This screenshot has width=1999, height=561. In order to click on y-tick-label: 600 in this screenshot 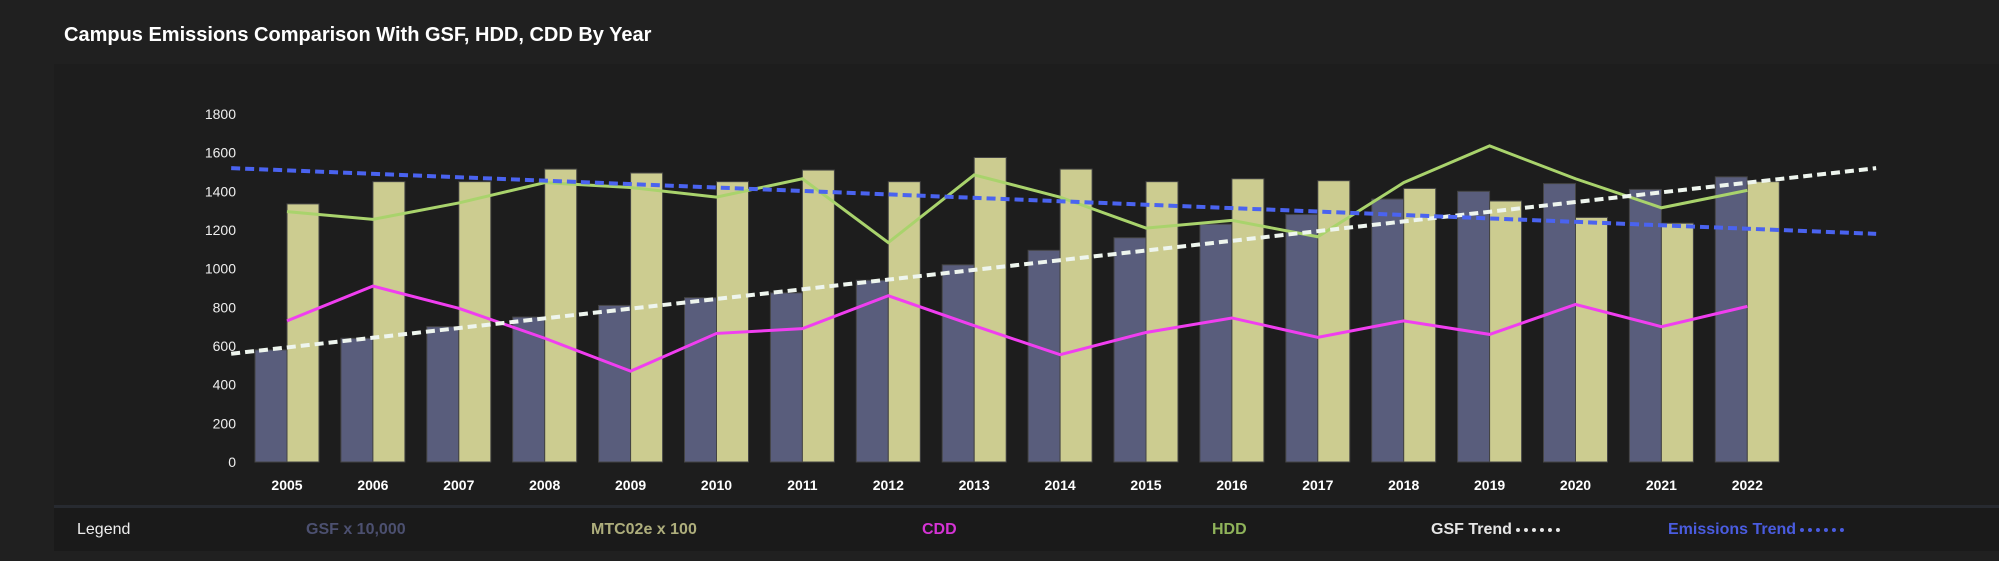, I will do `click(225, 346)`.